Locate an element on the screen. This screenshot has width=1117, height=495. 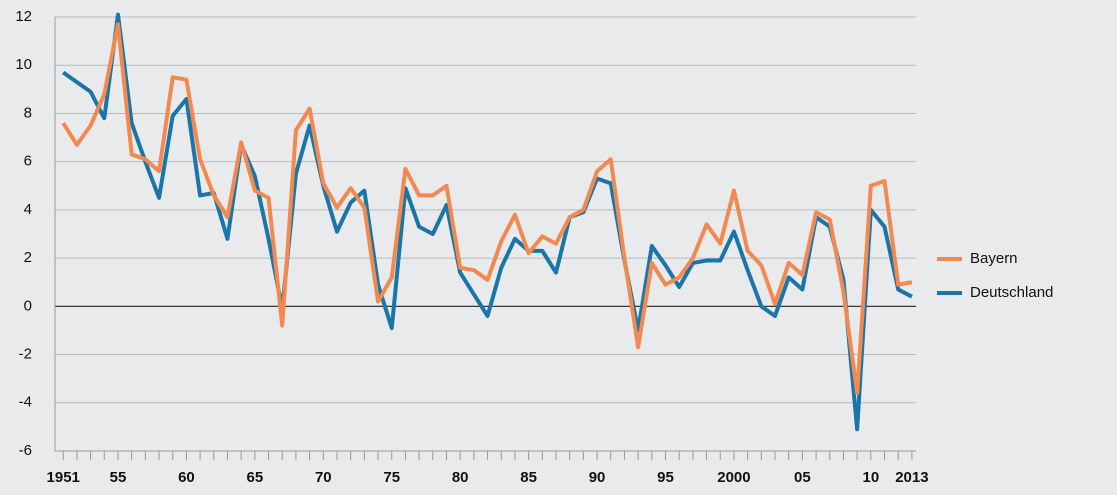
x-tick-label: 95 is located at coordinates (665, 477).